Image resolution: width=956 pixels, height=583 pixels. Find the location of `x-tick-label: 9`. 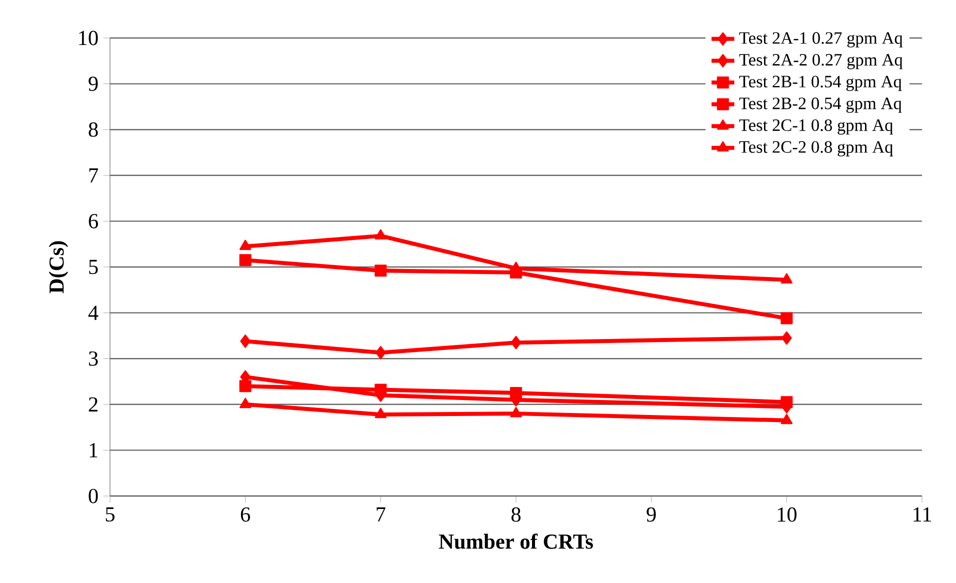

x-tick-label: 9 is located at coordinates (651, 514).